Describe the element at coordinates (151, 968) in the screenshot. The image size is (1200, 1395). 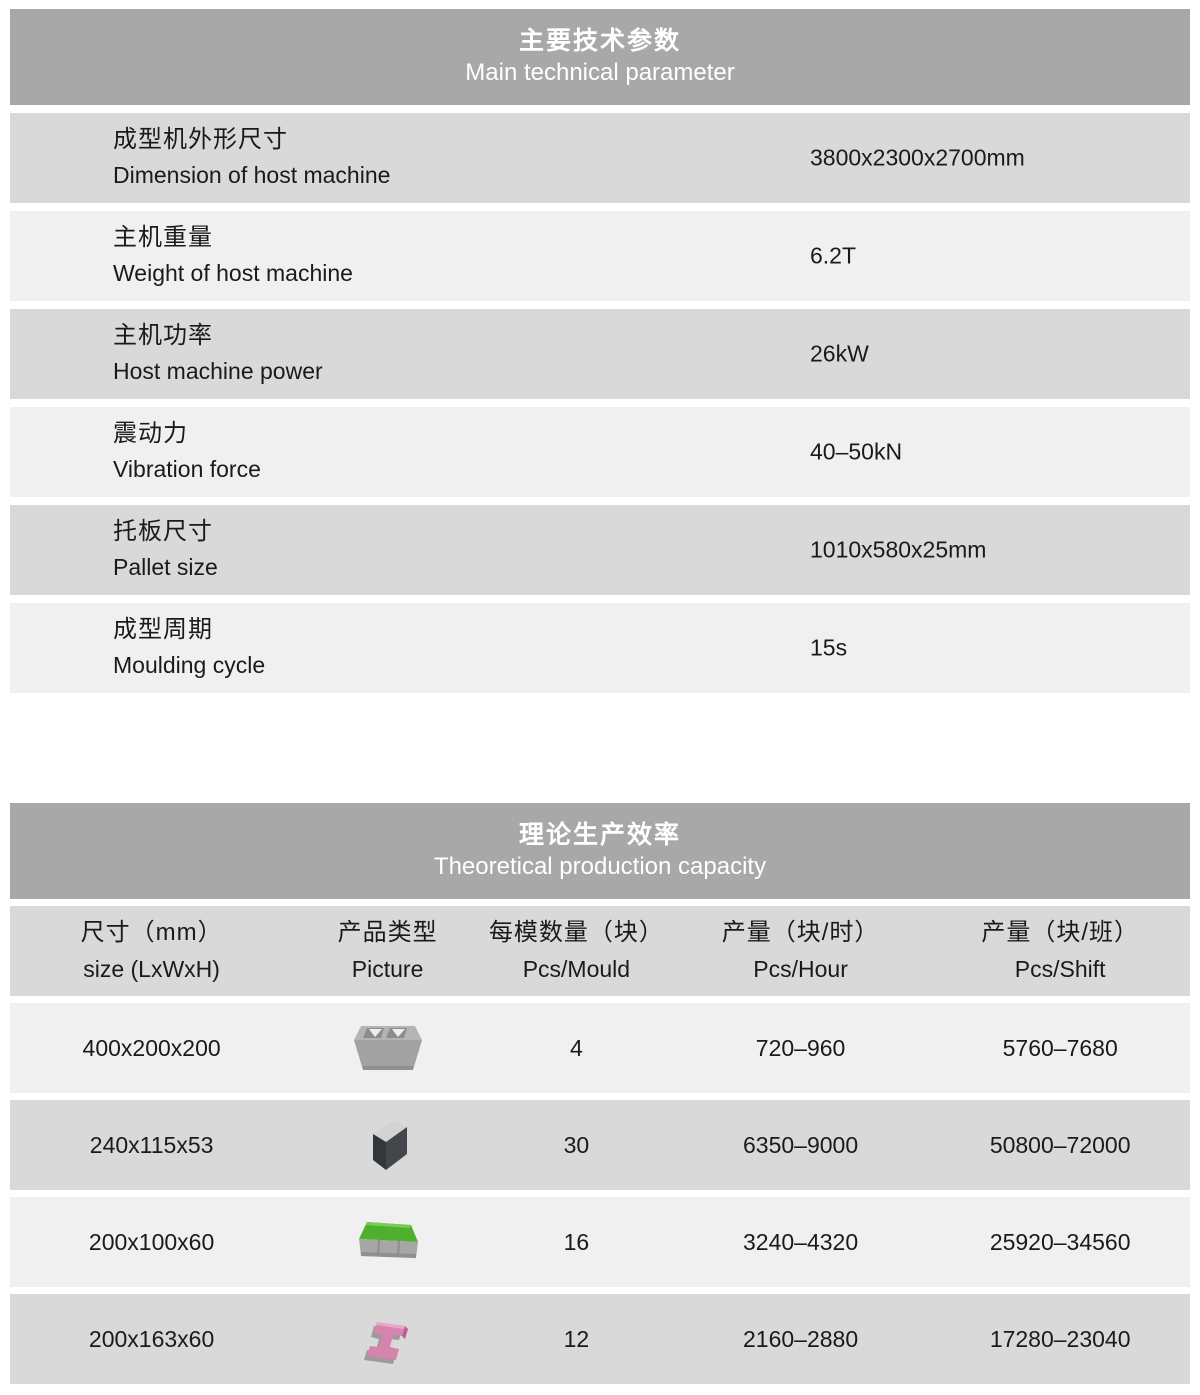
I see `col-header-en: size (LxWxH)` at that location.